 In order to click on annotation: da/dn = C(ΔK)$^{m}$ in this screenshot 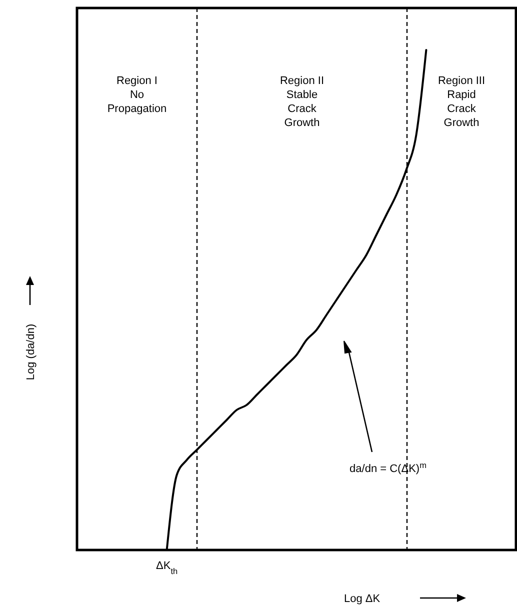, I will do `click(388, 467)`.